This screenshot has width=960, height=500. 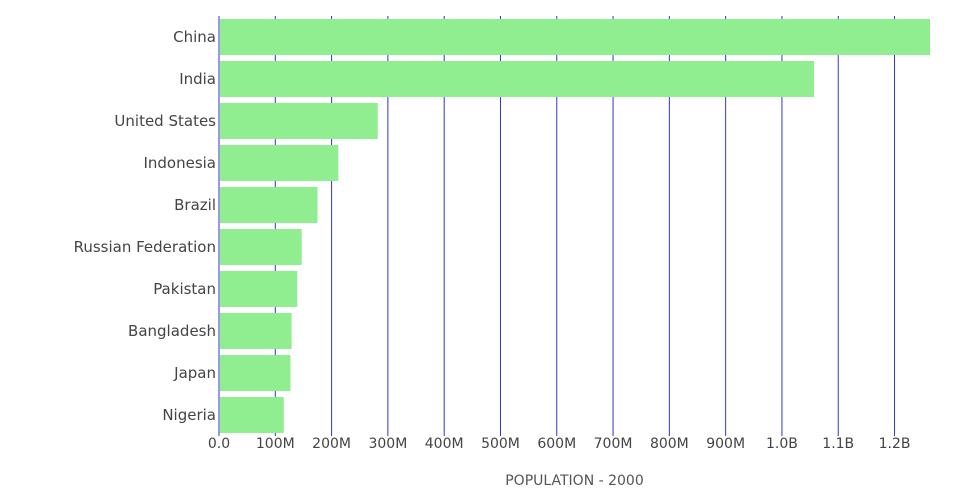 What do you see at coordinates (165, 121) in the screenshot?
I see `category-label: United States` at bounding box center [165, 121].